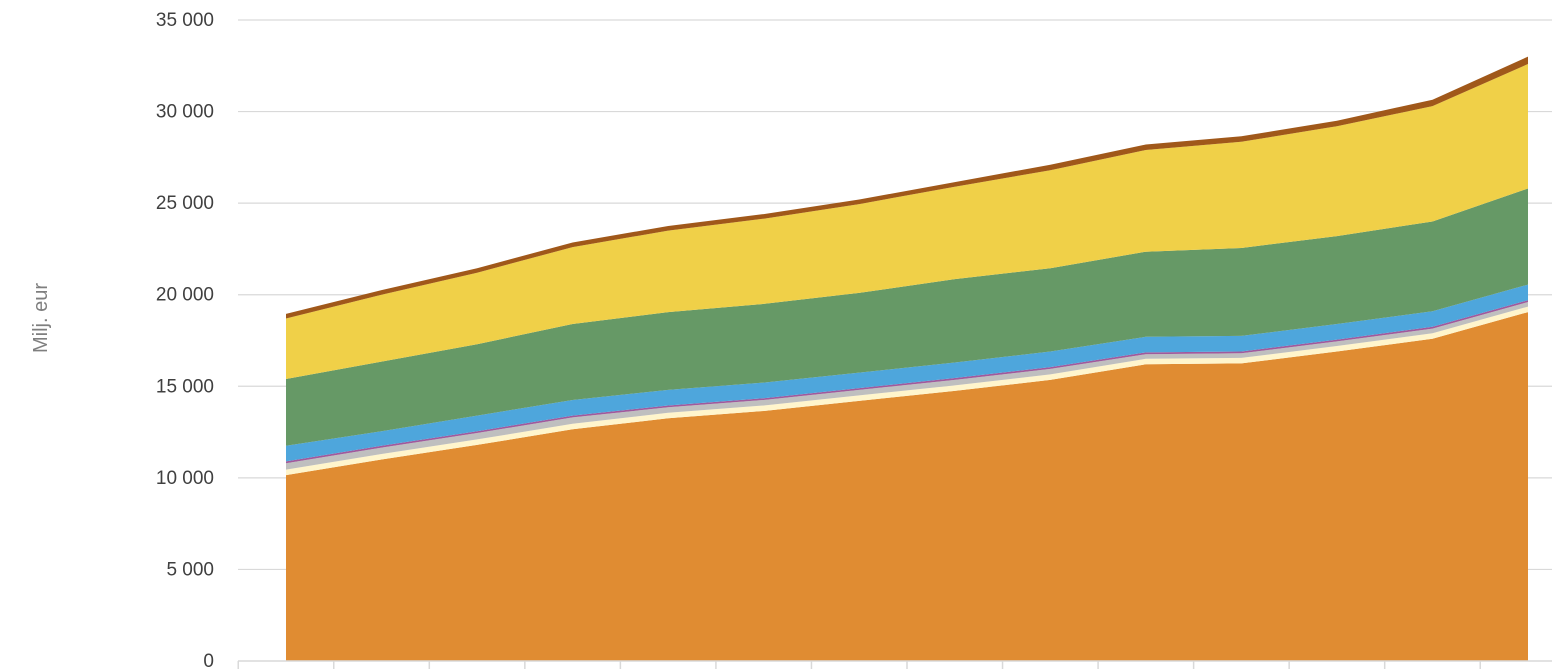 This screenshot has width=1565, height=669. Describe the element at coordinates (208, 660) in the screenshot. I see `y-tick-label: 0` at that location.